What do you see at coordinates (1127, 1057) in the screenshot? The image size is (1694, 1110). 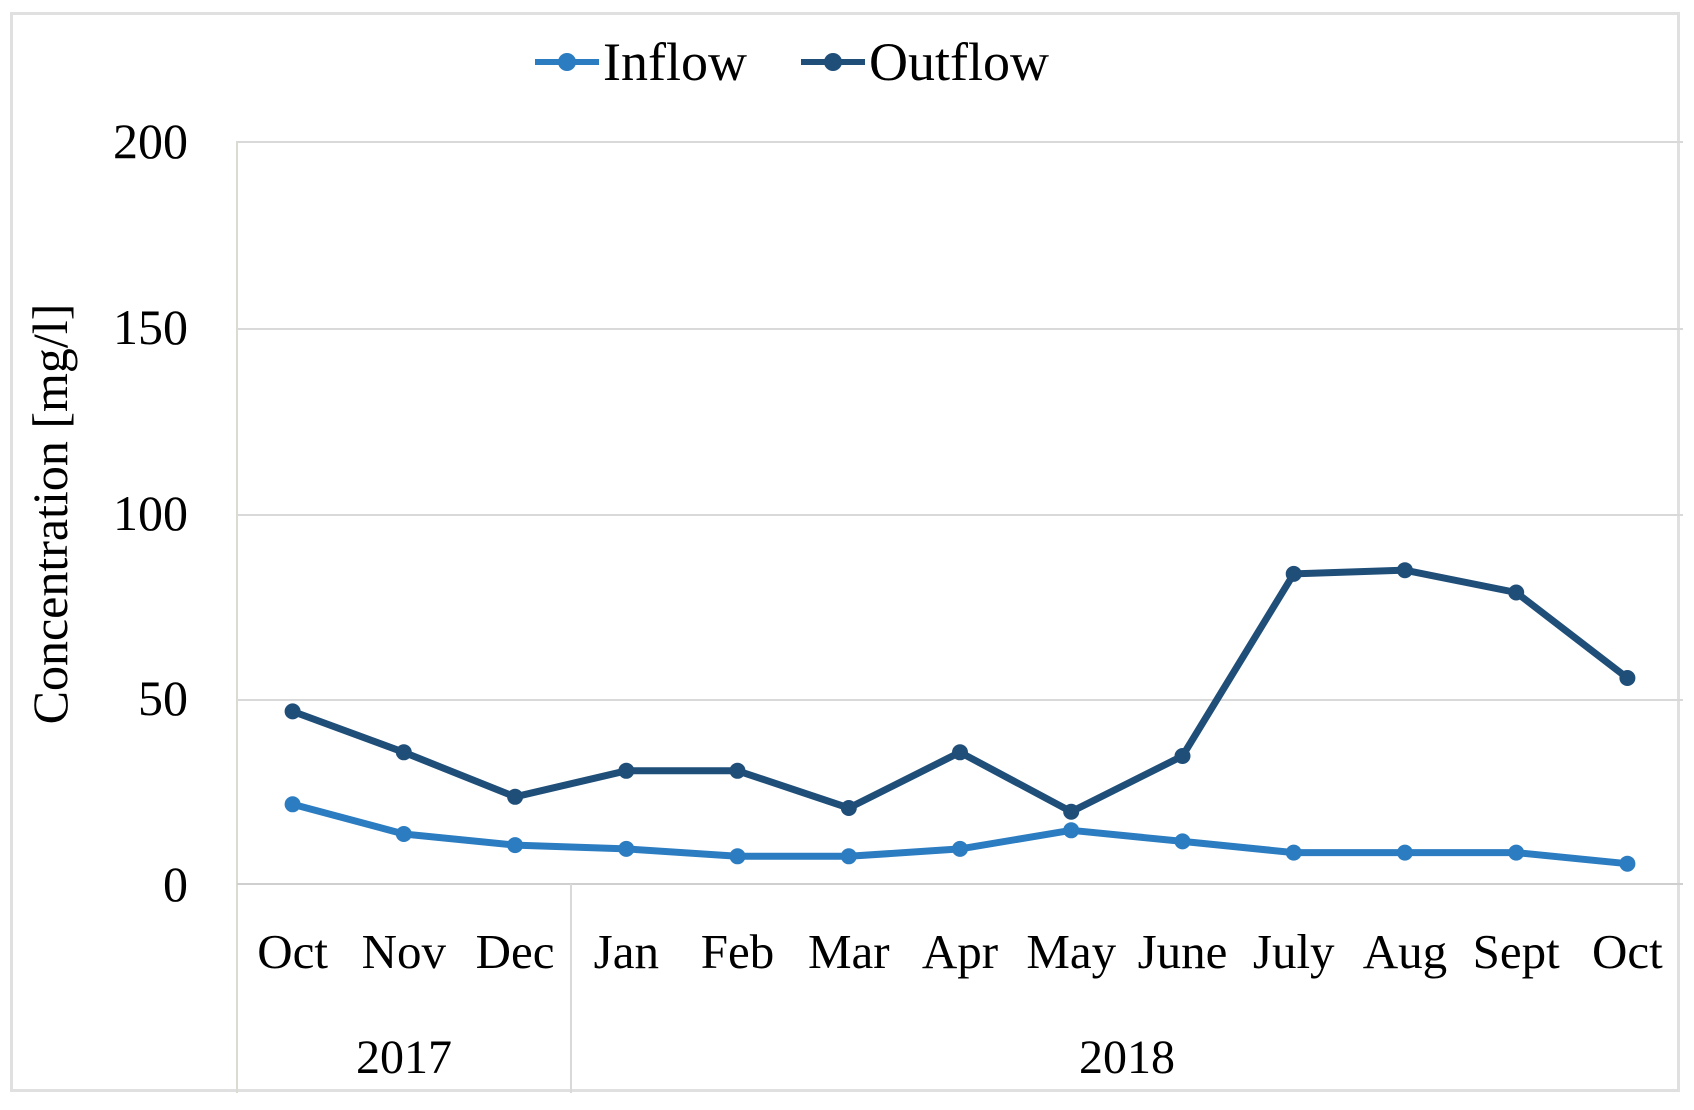 I see `year-label-2018: 2018` at bounding box center [1127, 1057].